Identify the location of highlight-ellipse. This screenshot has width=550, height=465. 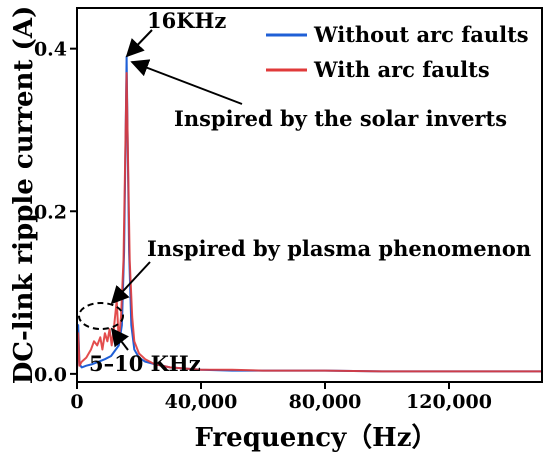
(101, 316).